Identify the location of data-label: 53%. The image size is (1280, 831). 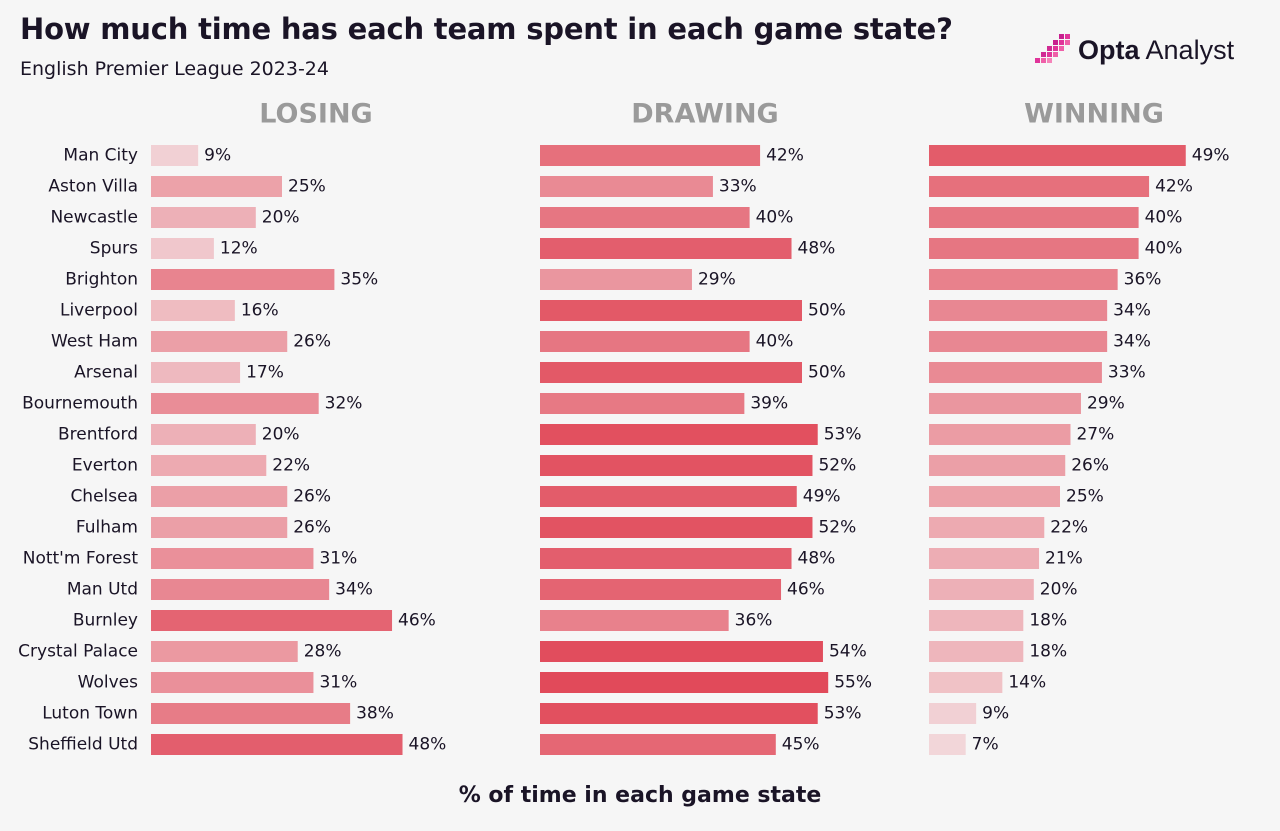
(843, 714).